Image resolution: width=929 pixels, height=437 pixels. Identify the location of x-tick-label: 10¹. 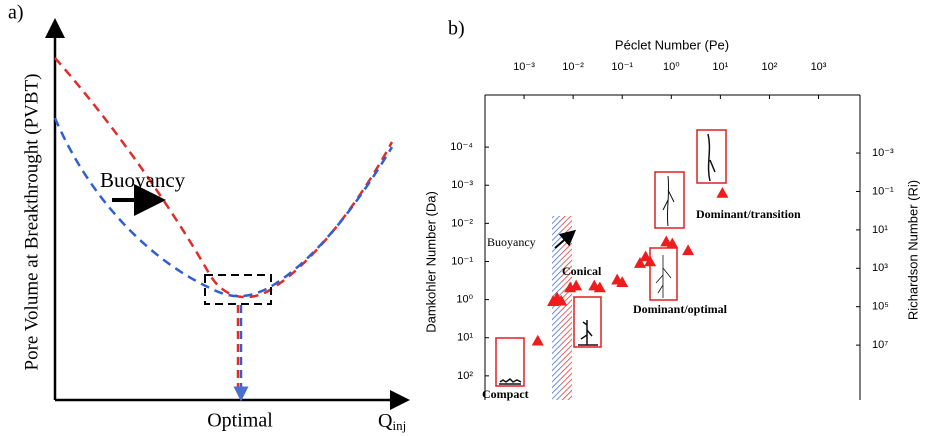
(720, 67).